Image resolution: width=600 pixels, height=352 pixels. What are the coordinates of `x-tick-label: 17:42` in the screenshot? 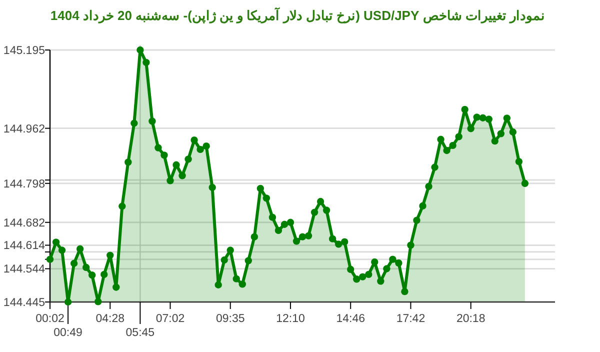 It's located at (411, 319).